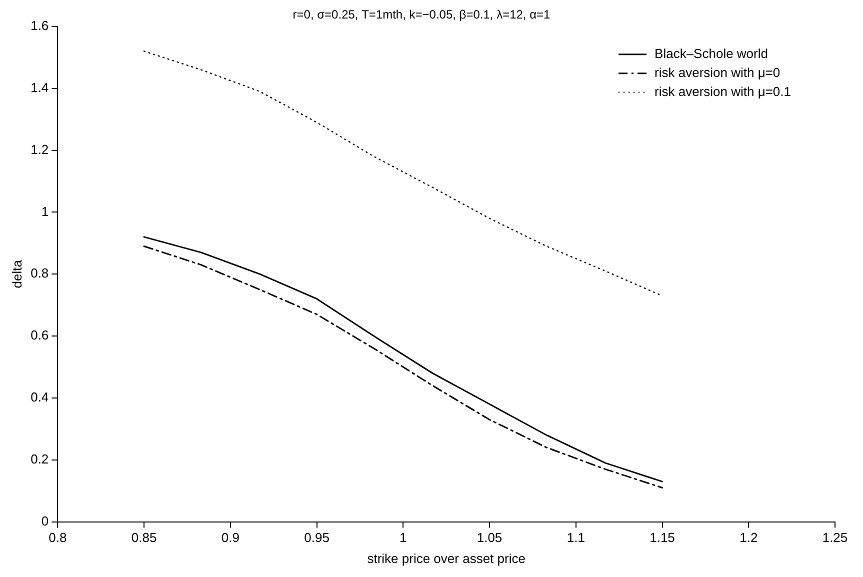  What do you see at coordinates (39, 458) in the screenshot?
I see `y-tick-label: 0.2` at bounding box center [39, 458].